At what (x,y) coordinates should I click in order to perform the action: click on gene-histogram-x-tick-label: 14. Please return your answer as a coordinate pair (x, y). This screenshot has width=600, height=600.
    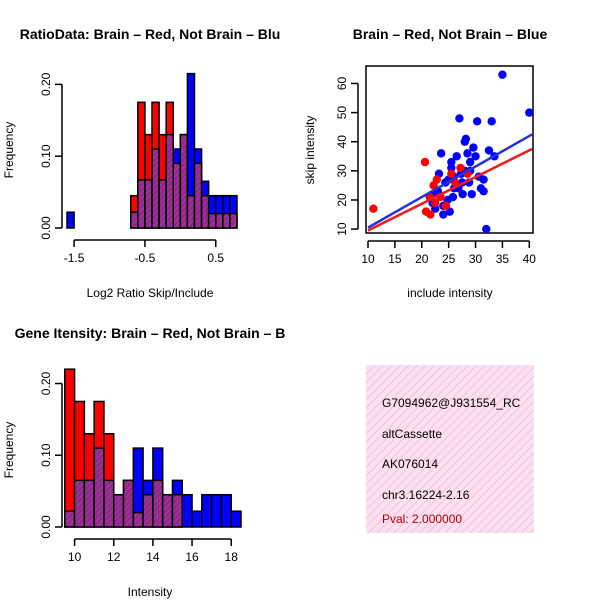
    Looking at the image, I should click on (153, 557).